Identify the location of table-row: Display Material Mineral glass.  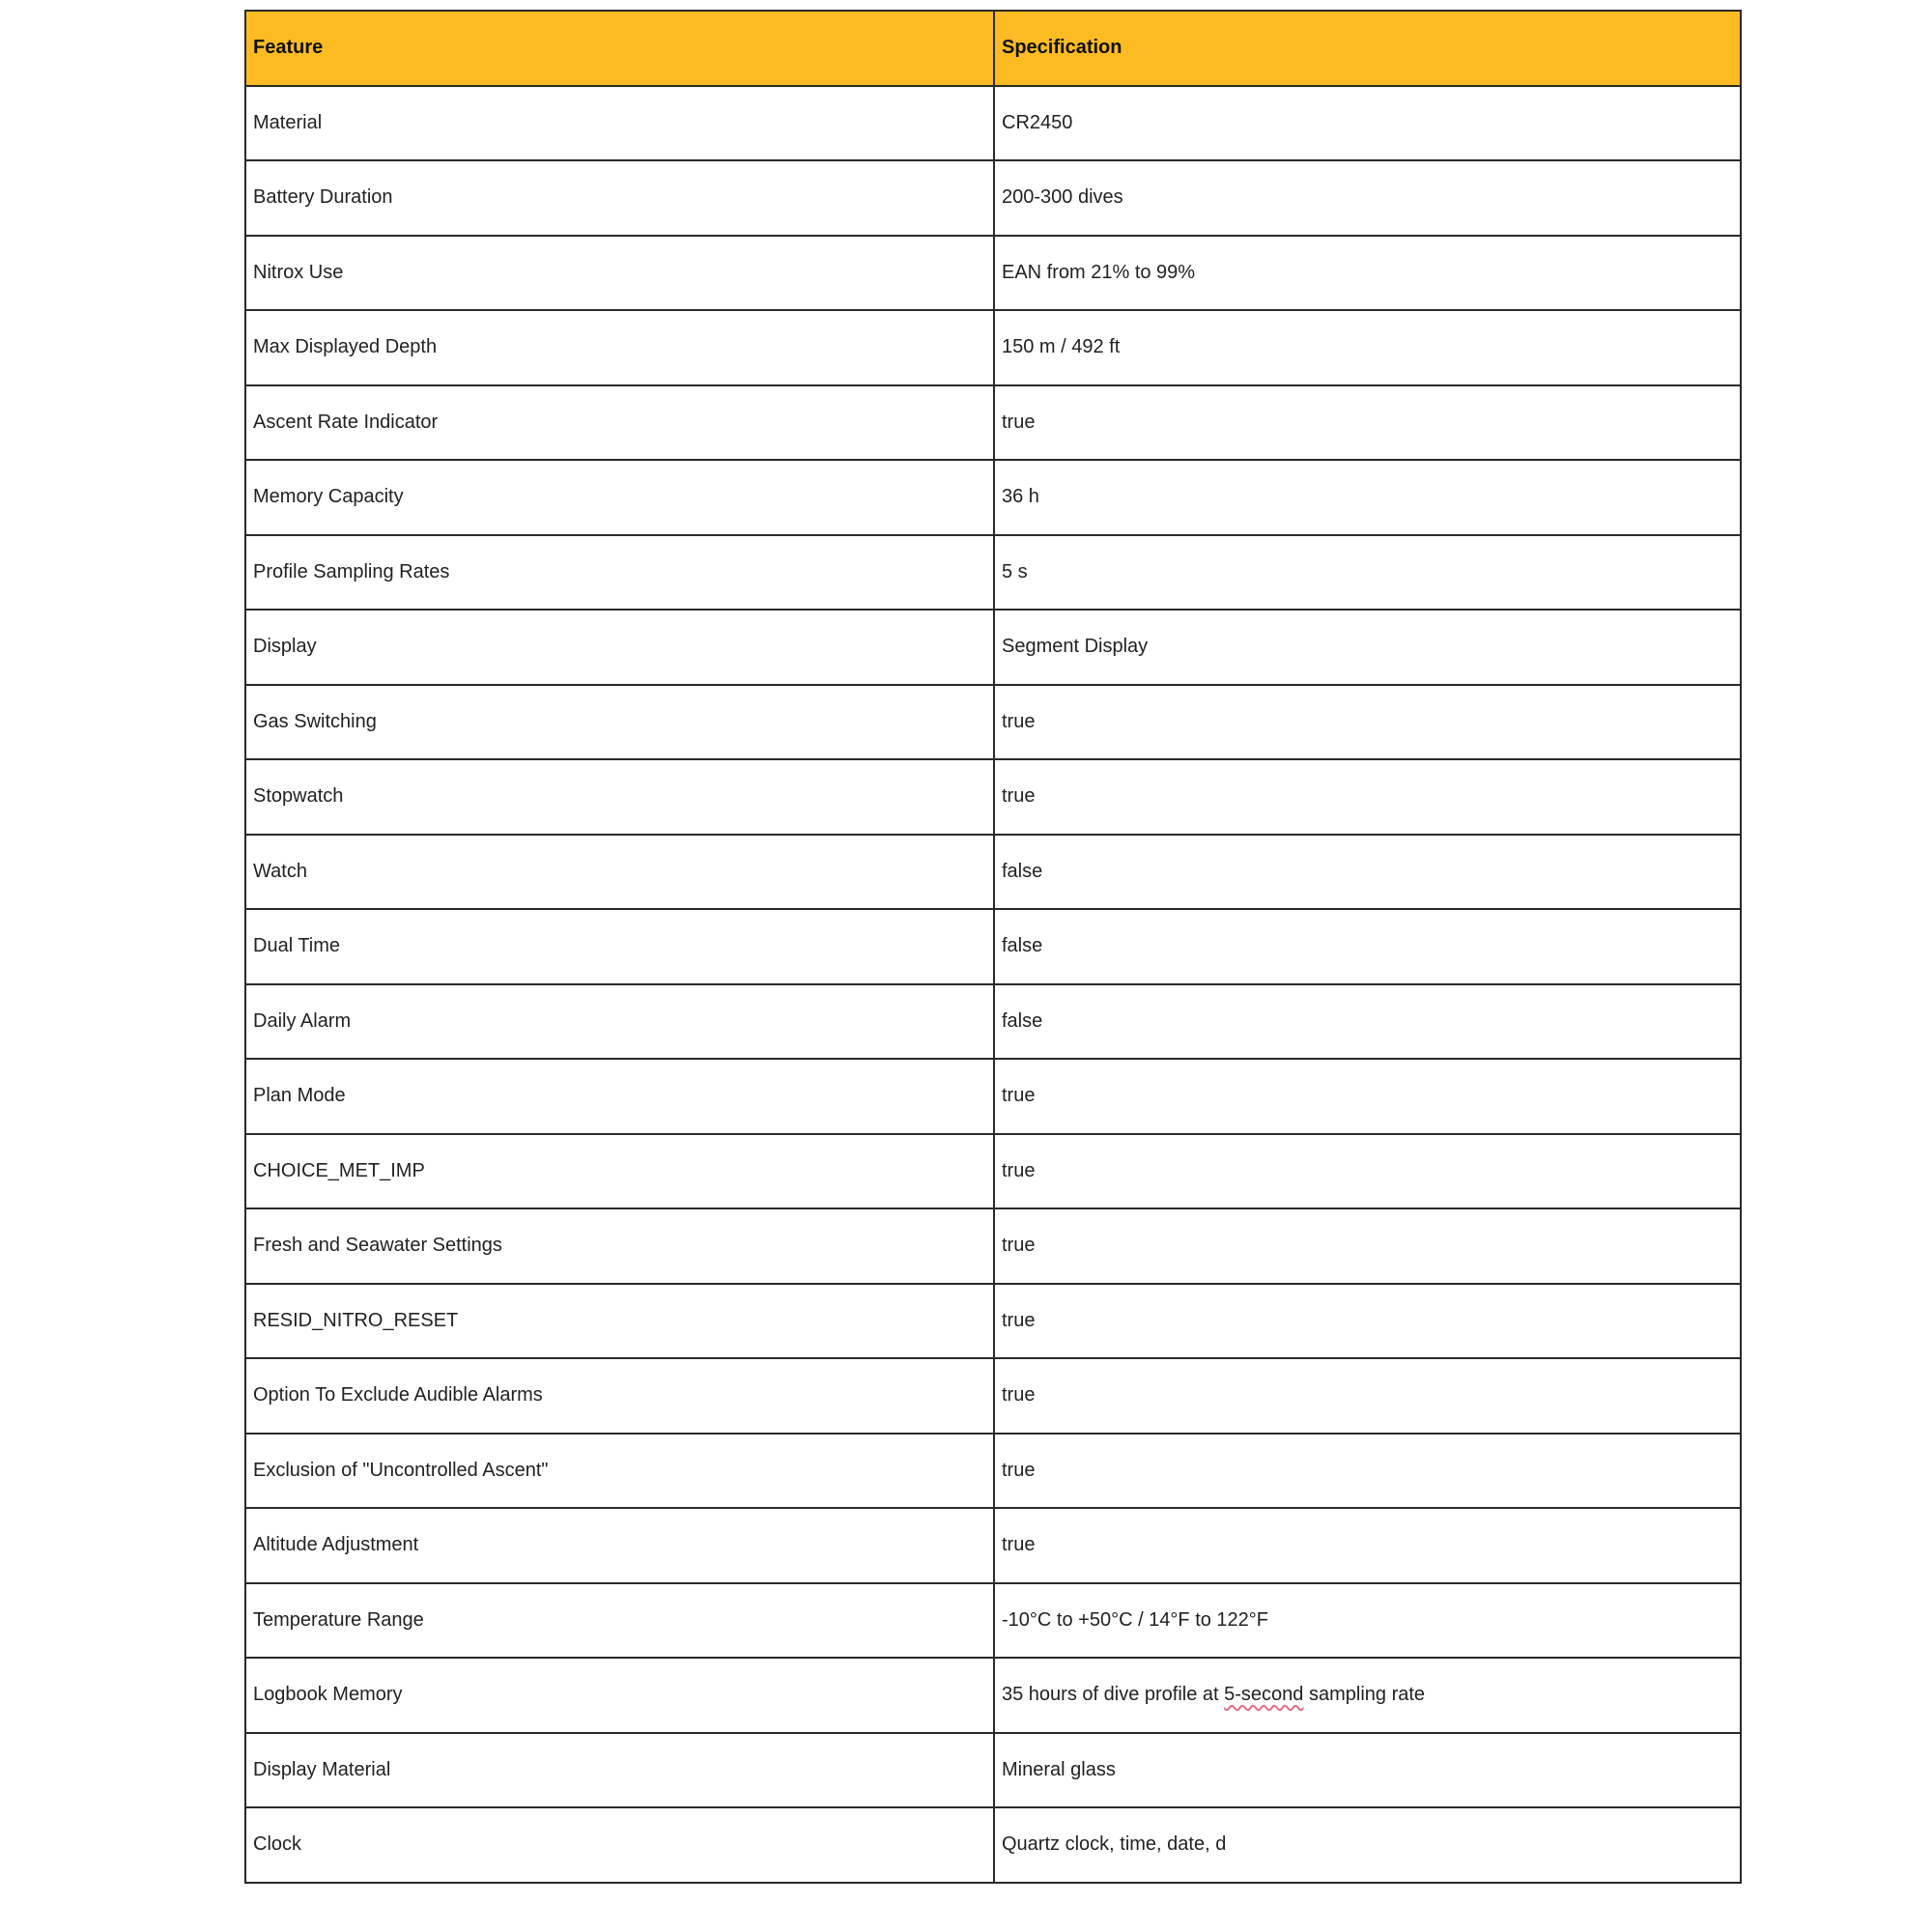
(993, 1769).